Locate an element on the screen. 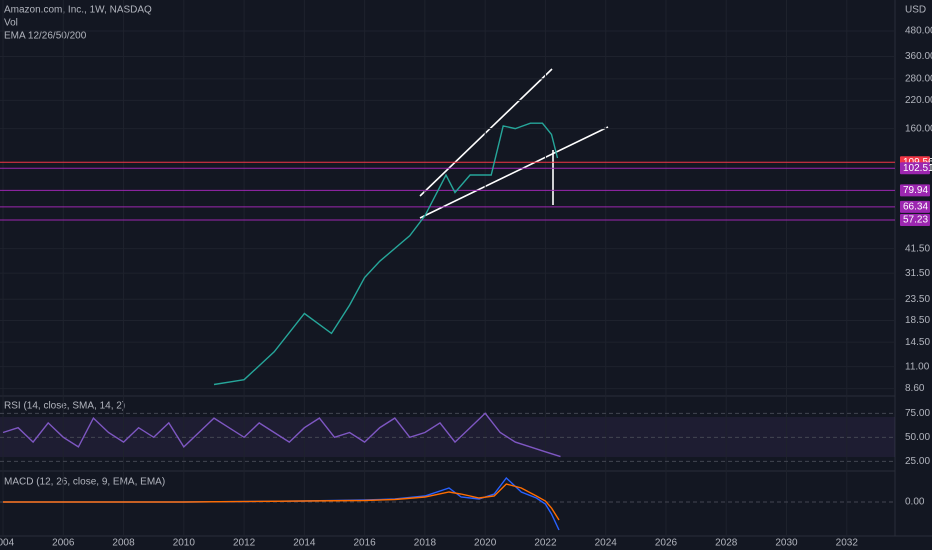 The height and width of the screenshot is (550, 932). currency: USD is located at coordinates (915, 10).